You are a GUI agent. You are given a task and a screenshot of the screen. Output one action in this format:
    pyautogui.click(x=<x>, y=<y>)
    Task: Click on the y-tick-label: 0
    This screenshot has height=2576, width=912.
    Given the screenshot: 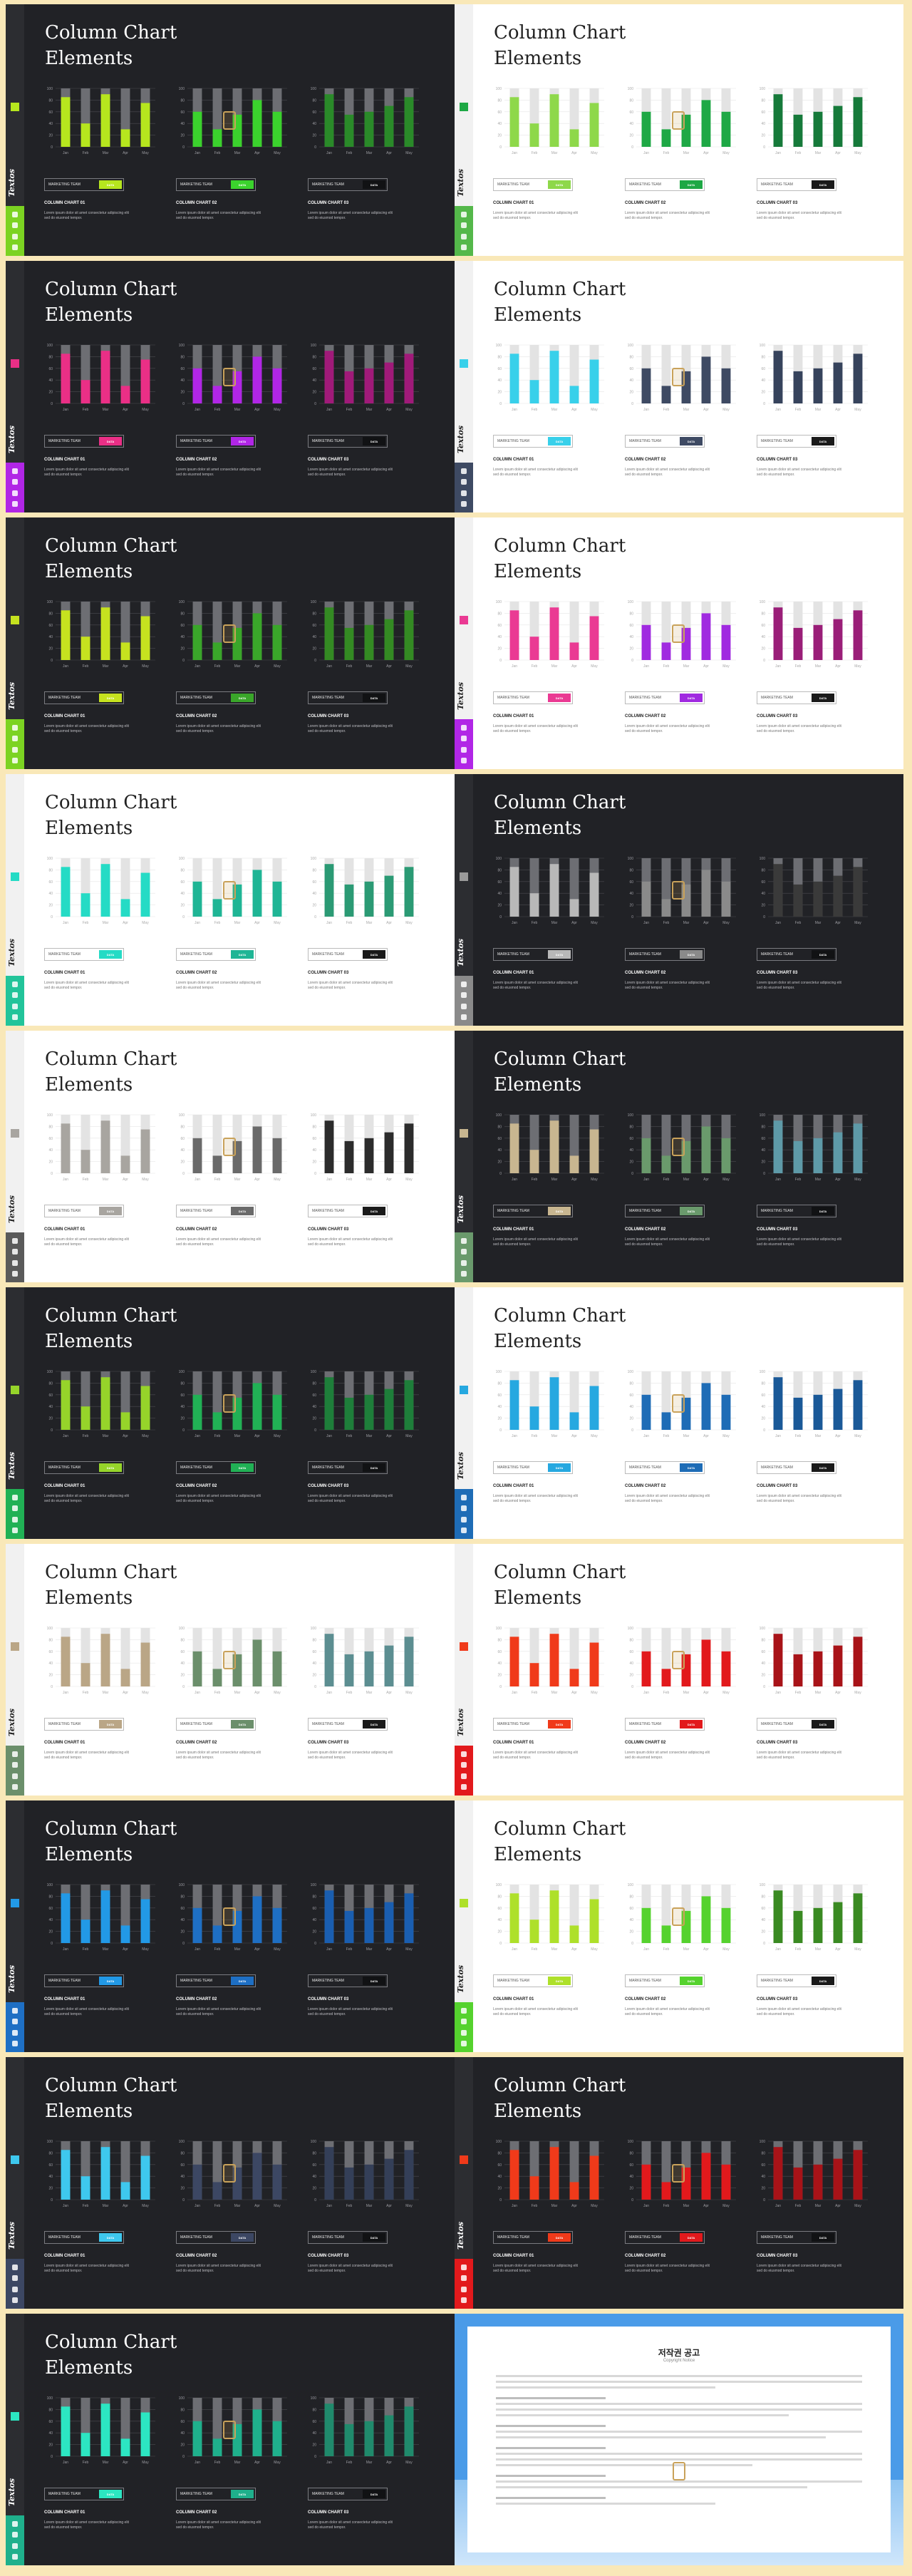 What is the action you would take?
    pyautogui.click(x=500, y=147)
    